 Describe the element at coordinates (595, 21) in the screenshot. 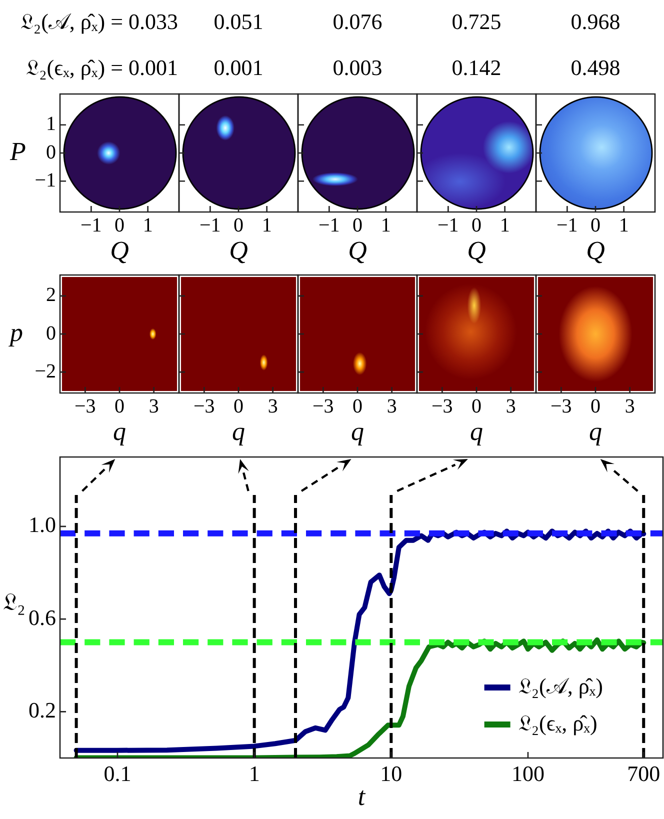

I see `chart-title: 0.968` at that location.